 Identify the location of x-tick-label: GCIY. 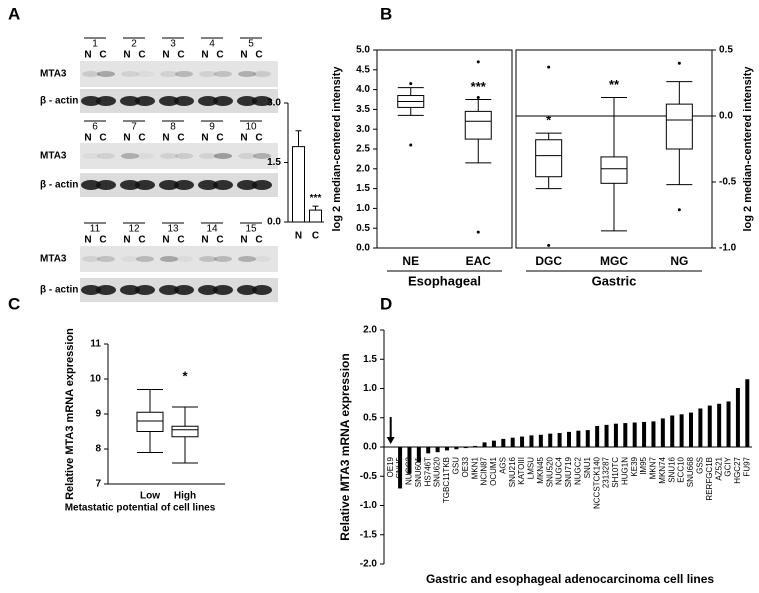
(728, 466).